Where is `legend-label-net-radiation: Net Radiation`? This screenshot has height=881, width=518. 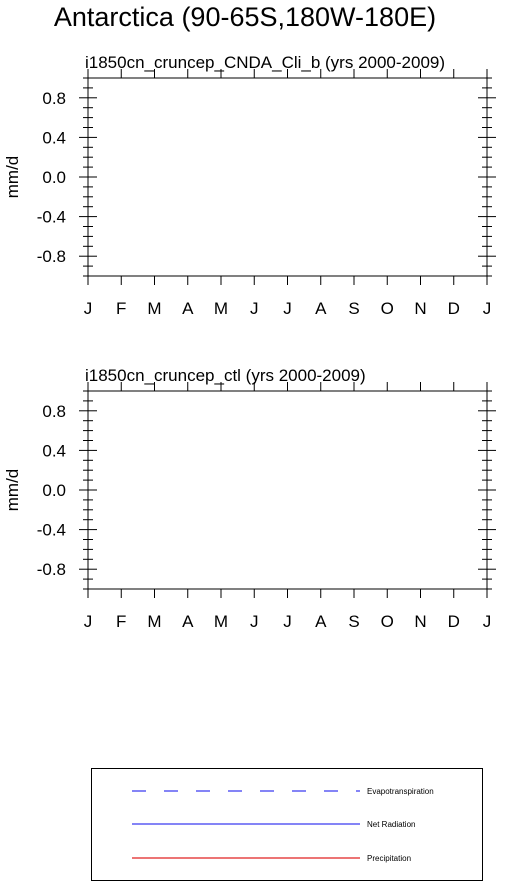
legend-label-net-radiation: Net Radiation is located at coordinates (391, 824).